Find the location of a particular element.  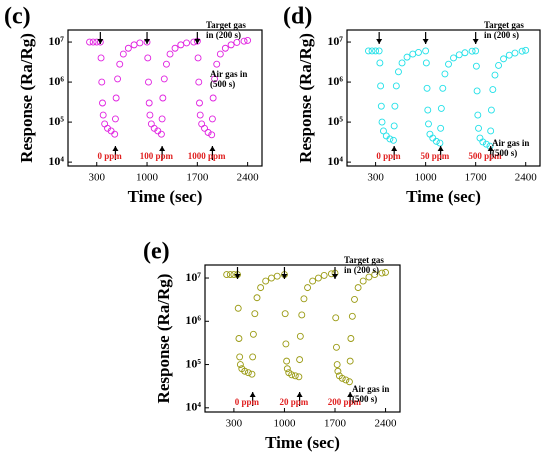

x-tick-label: 1000 is located at coordinates (426, 178).